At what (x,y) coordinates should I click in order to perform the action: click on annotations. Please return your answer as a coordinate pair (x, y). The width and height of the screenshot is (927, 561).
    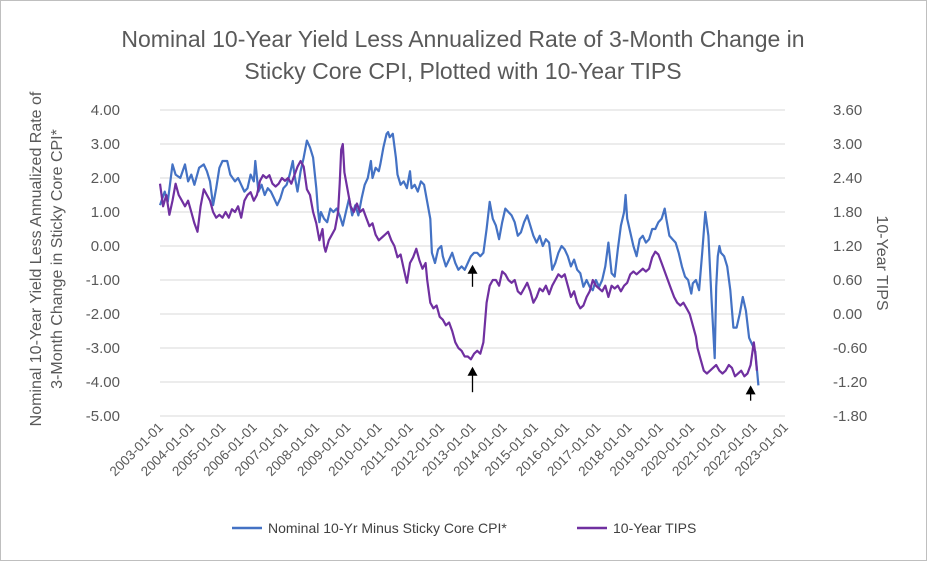
    Looking at the image, I should click on (611, 332).